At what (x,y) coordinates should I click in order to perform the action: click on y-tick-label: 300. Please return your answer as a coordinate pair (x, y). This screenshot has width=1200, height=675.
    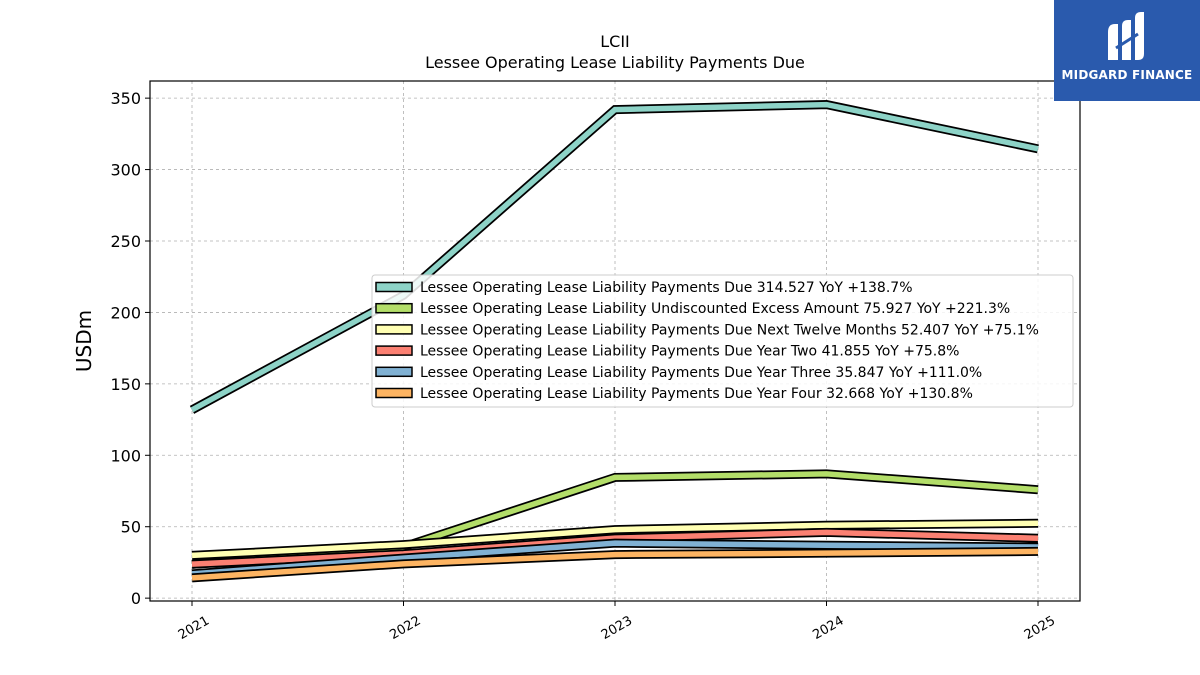
    Looking at the image, I should click on (125, 170).